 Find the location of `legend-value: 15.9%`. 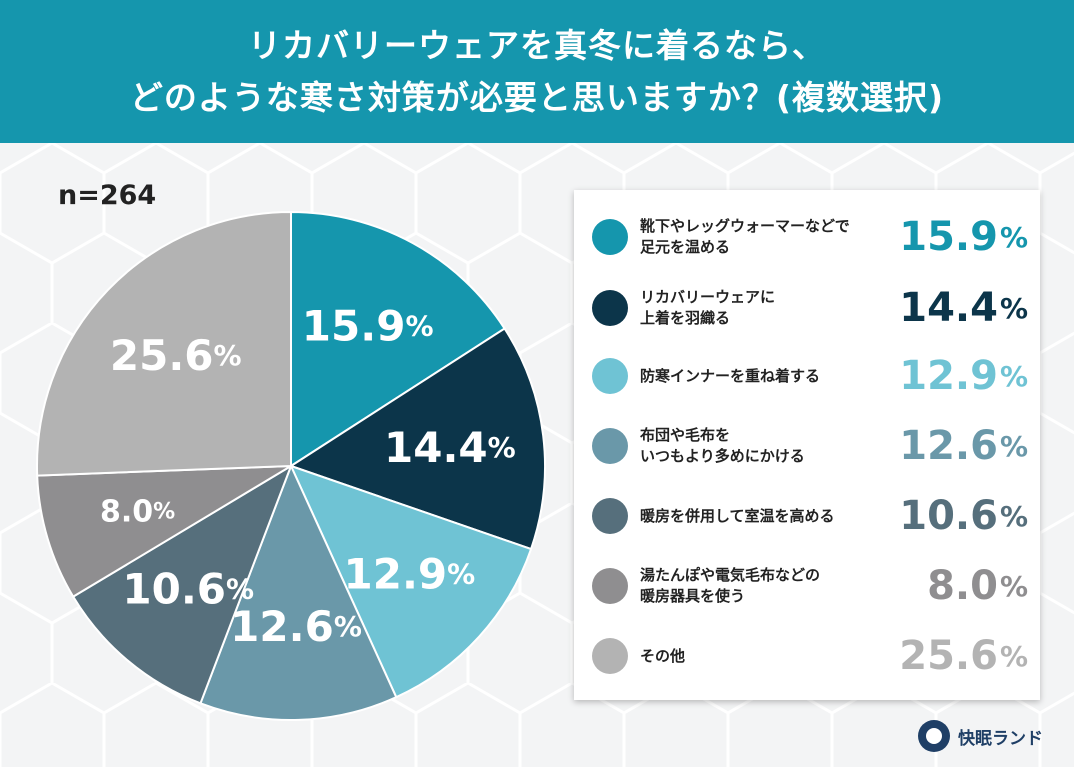

legend-value: 15.9% is located at coordinates (963, 237).